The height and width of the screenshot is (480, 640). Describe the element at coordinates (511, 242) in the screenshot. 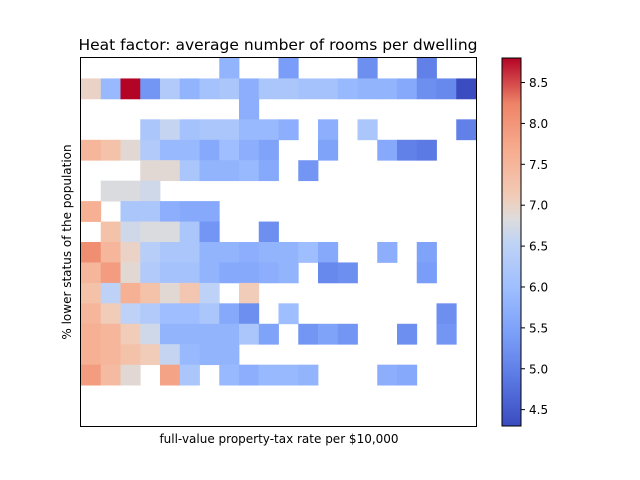

I see `colorbar` at that location.